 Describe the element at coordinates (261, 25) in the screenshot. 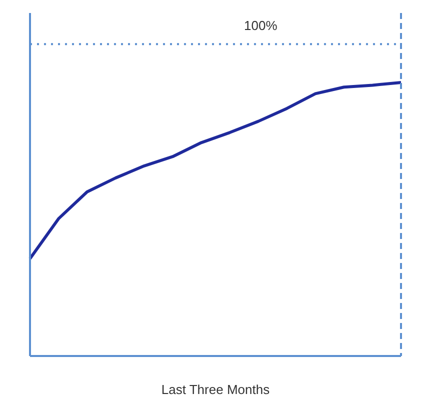

I see `text: 100%` at that location.